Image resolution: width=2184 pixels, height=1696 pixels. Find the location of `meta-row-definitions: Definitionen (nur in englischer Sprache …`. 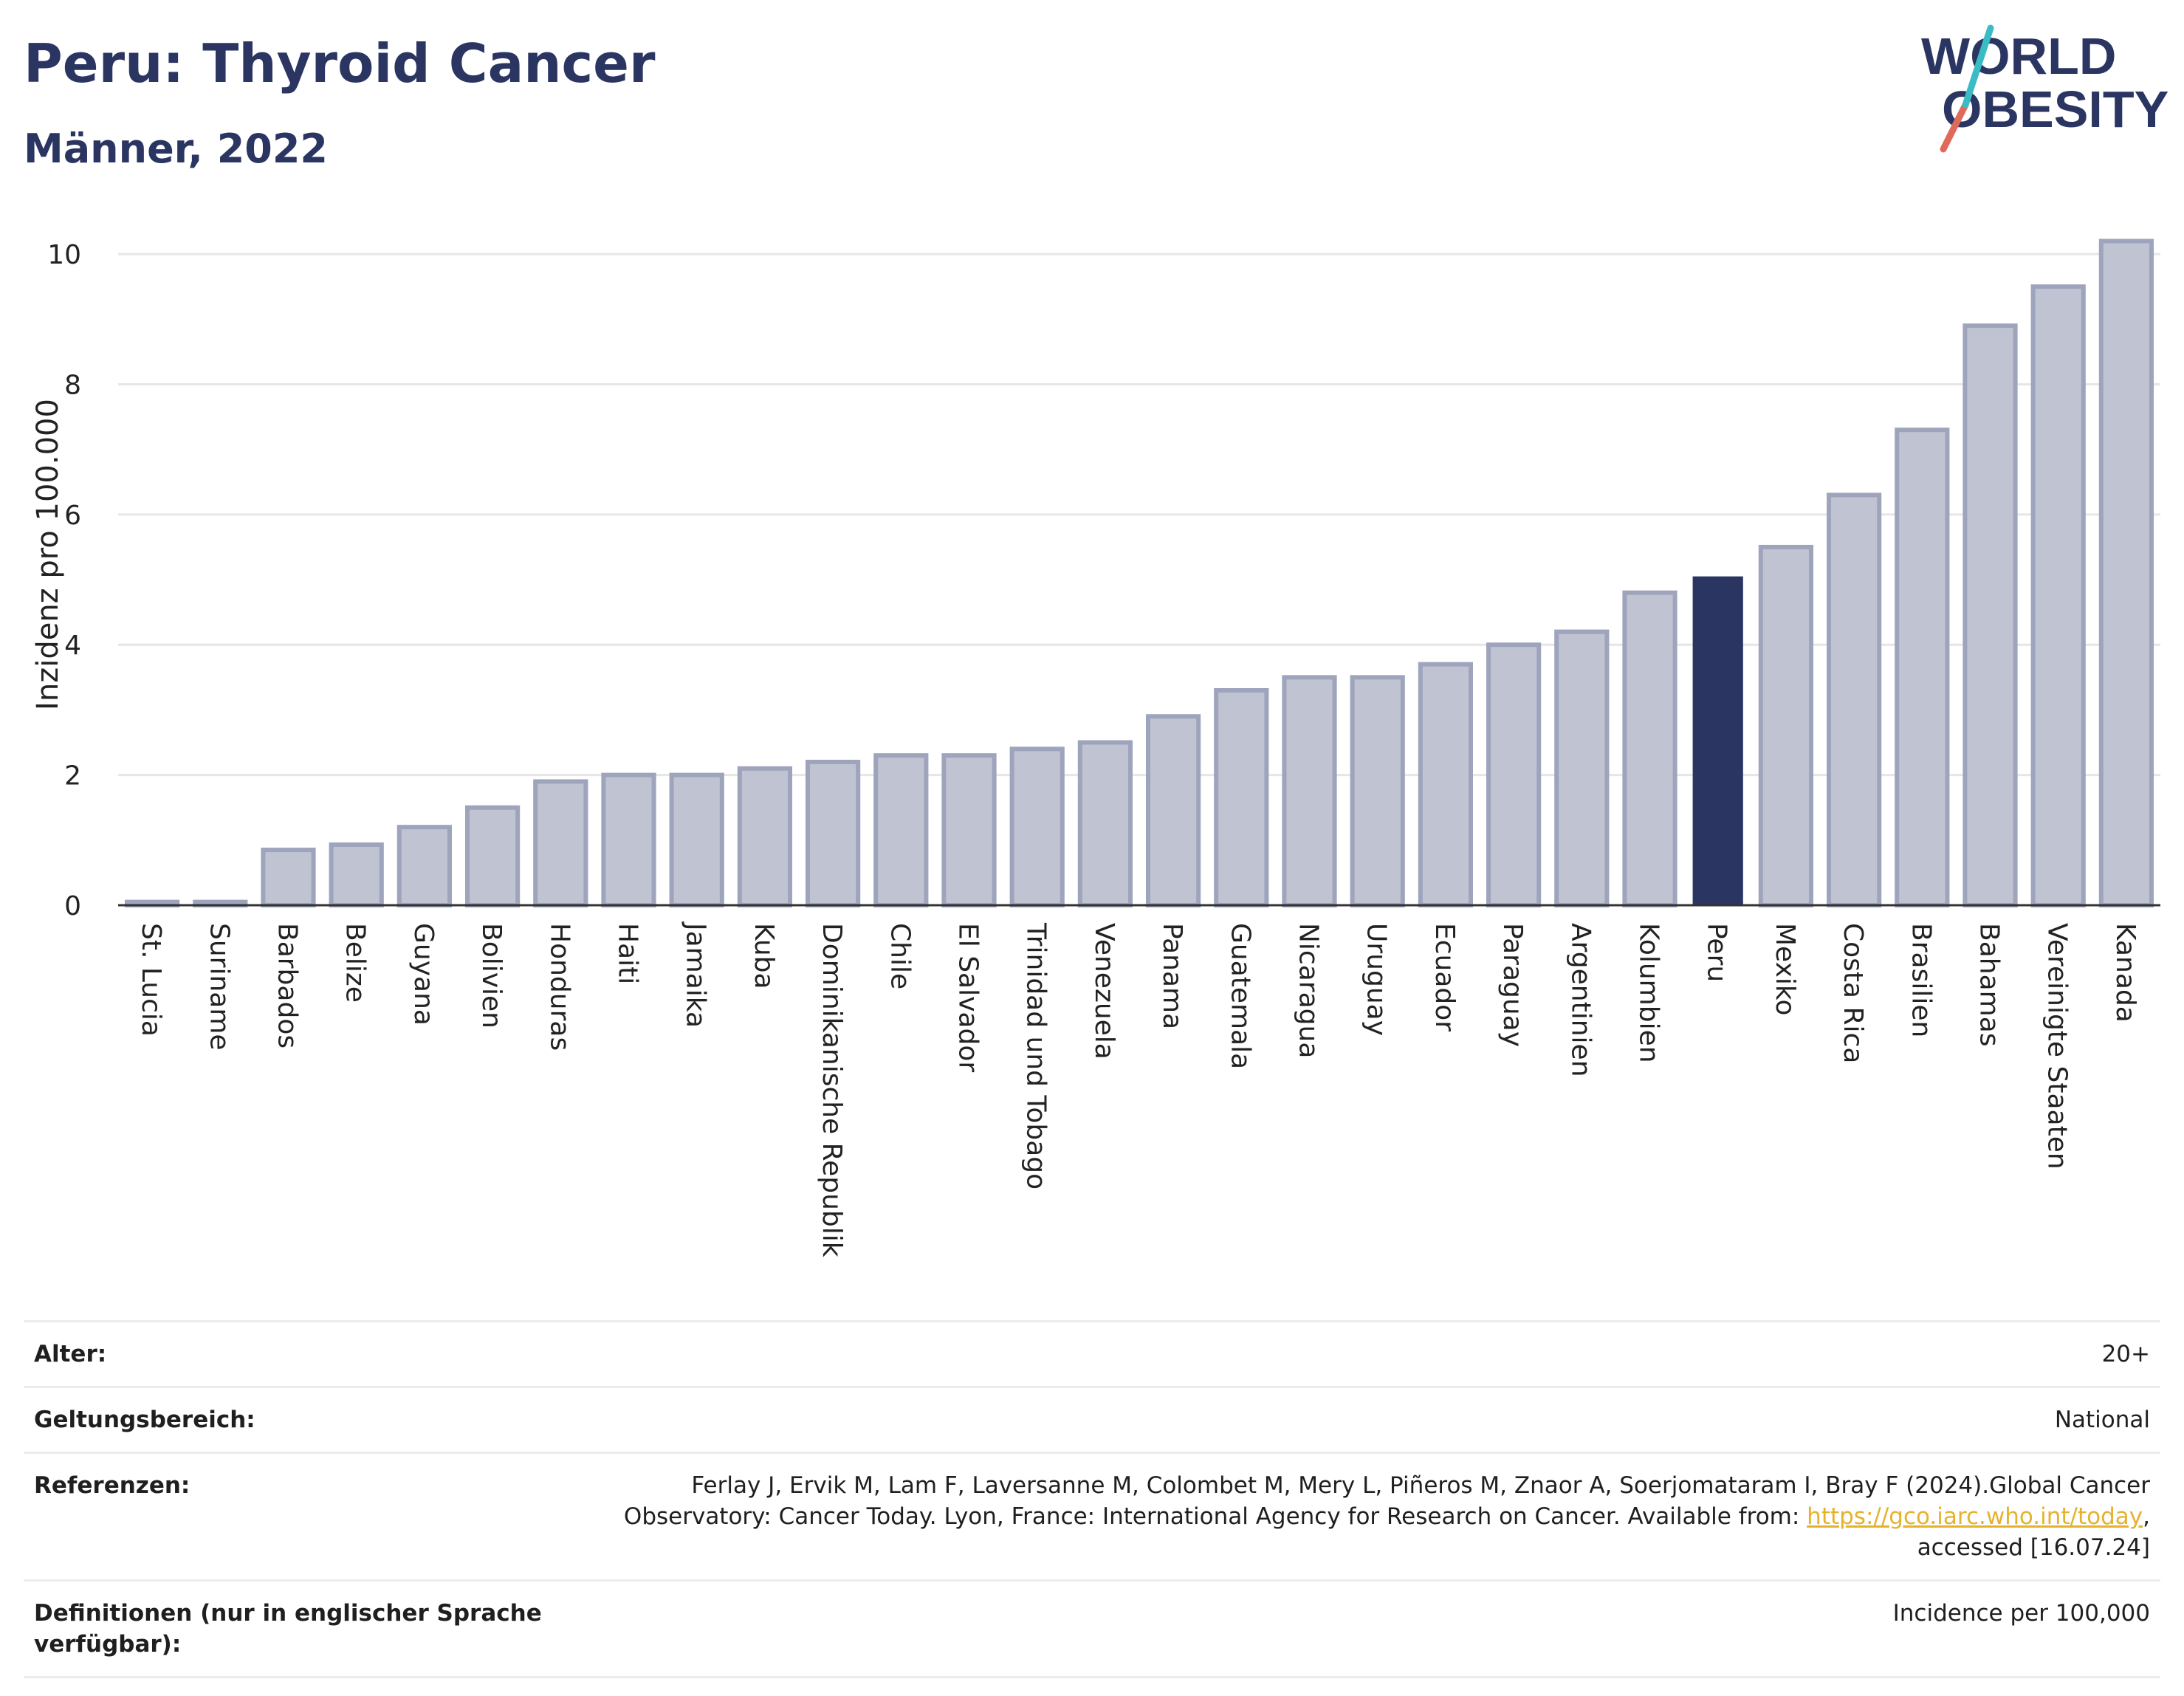

meta-row-definitions: Definitionen (nur in englischer Sprache … is located at coordinates (1092, 1628).